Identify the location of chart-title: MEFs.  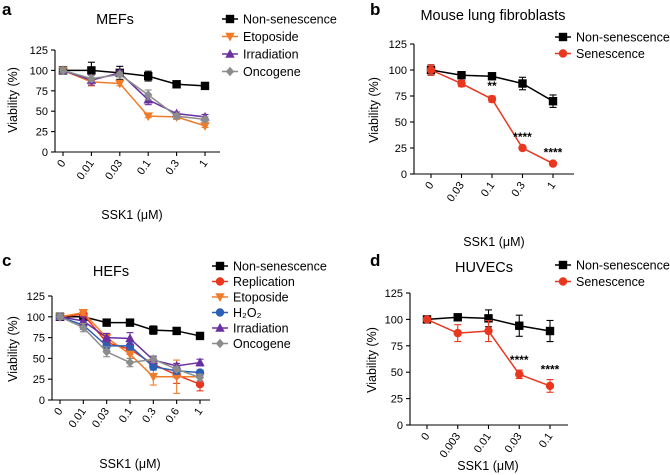
(115, 20).